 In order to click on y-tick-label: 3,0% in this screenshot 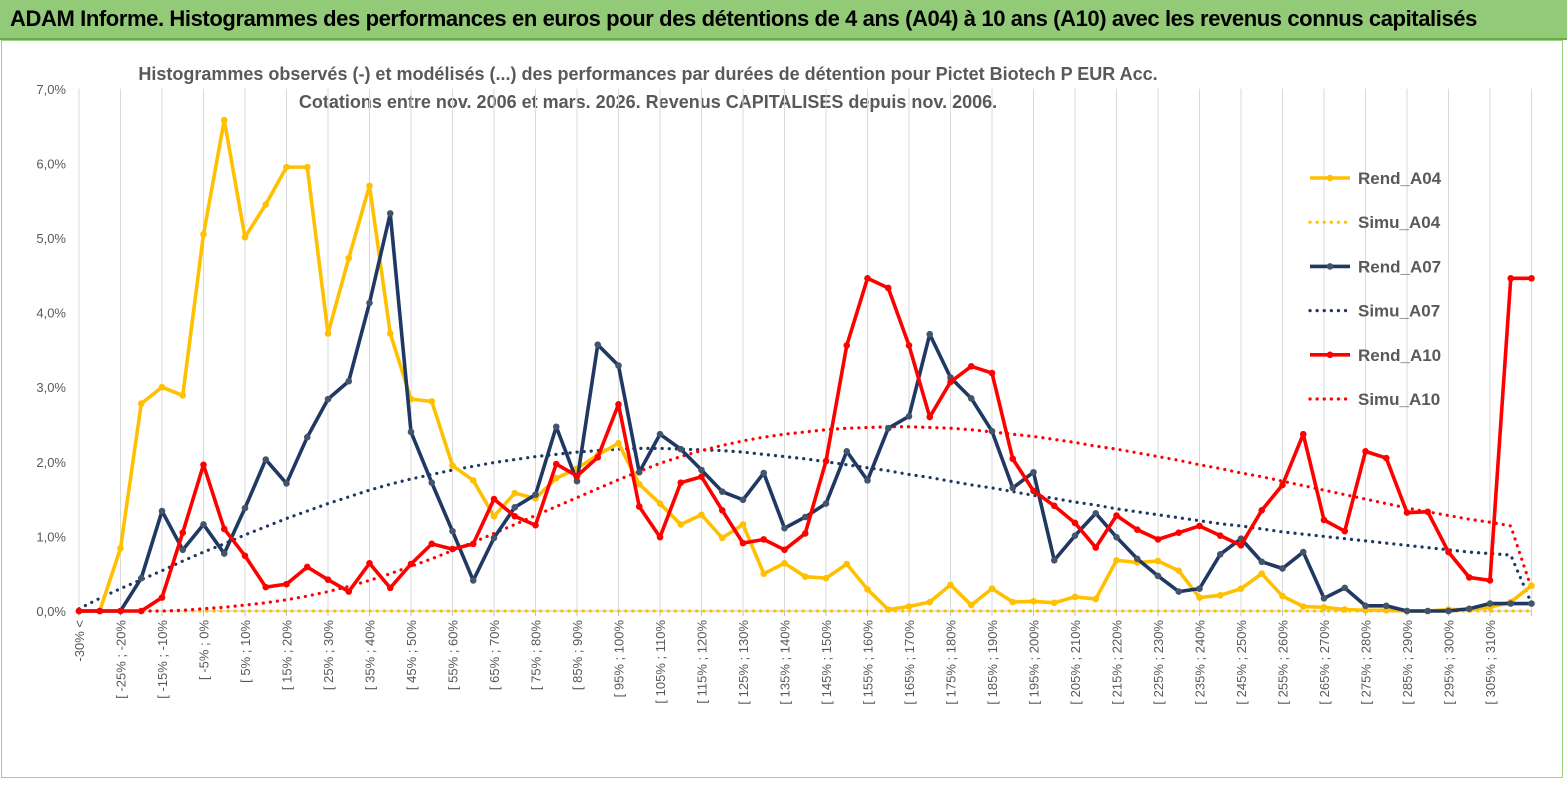, I will do `click(51, 387)`.